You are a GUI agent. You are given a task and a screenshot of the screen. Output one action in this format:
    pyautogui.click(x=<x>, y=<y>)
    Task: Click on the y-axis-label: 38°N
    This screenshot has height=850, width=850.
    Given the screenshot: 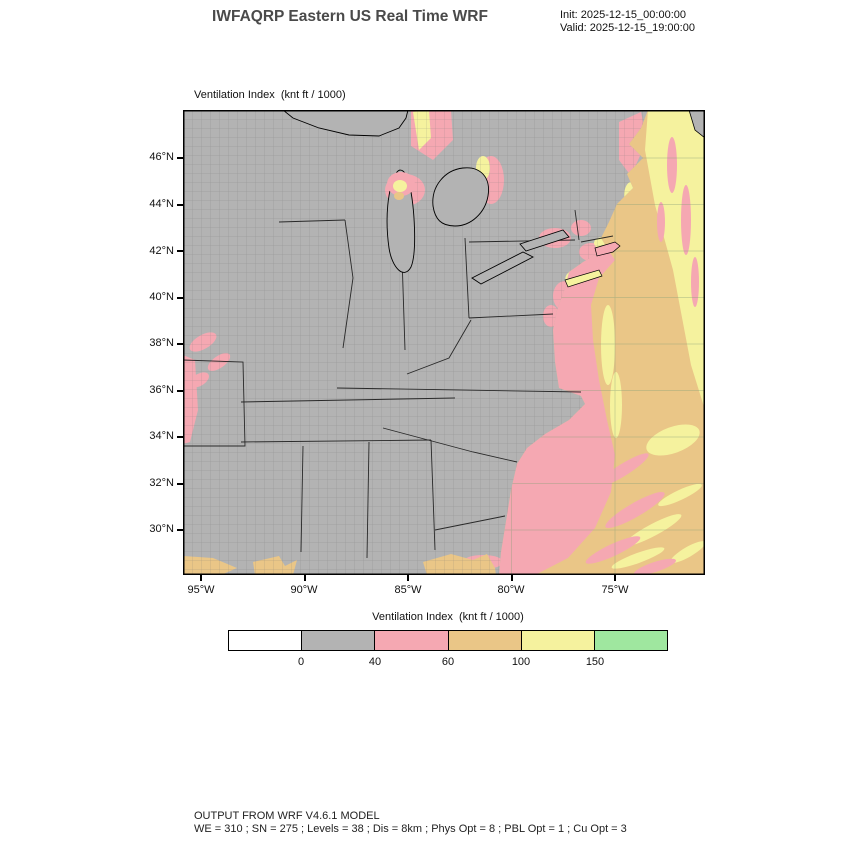 What is the action you would take?
    pyautogui.click(x=161, y=343)
    